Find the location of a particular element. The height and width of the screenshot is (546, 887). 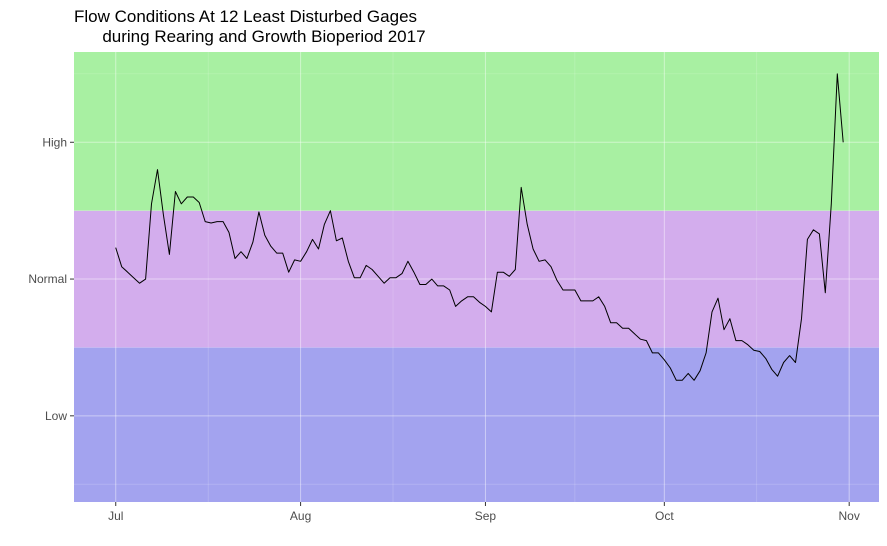

x-tick-label-oct: Oct is located at coordinates (664, 516).